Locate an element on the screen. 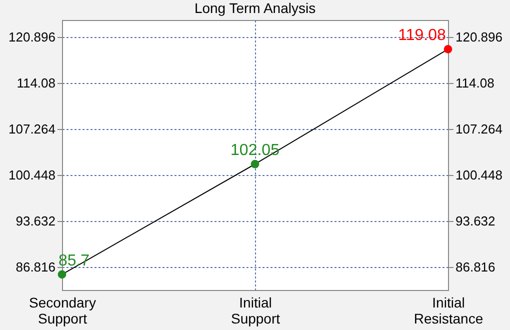 The width and height of the screenshot is (510, 330). chart-title: Long Term Analysis is located at coordinates (255, 8).